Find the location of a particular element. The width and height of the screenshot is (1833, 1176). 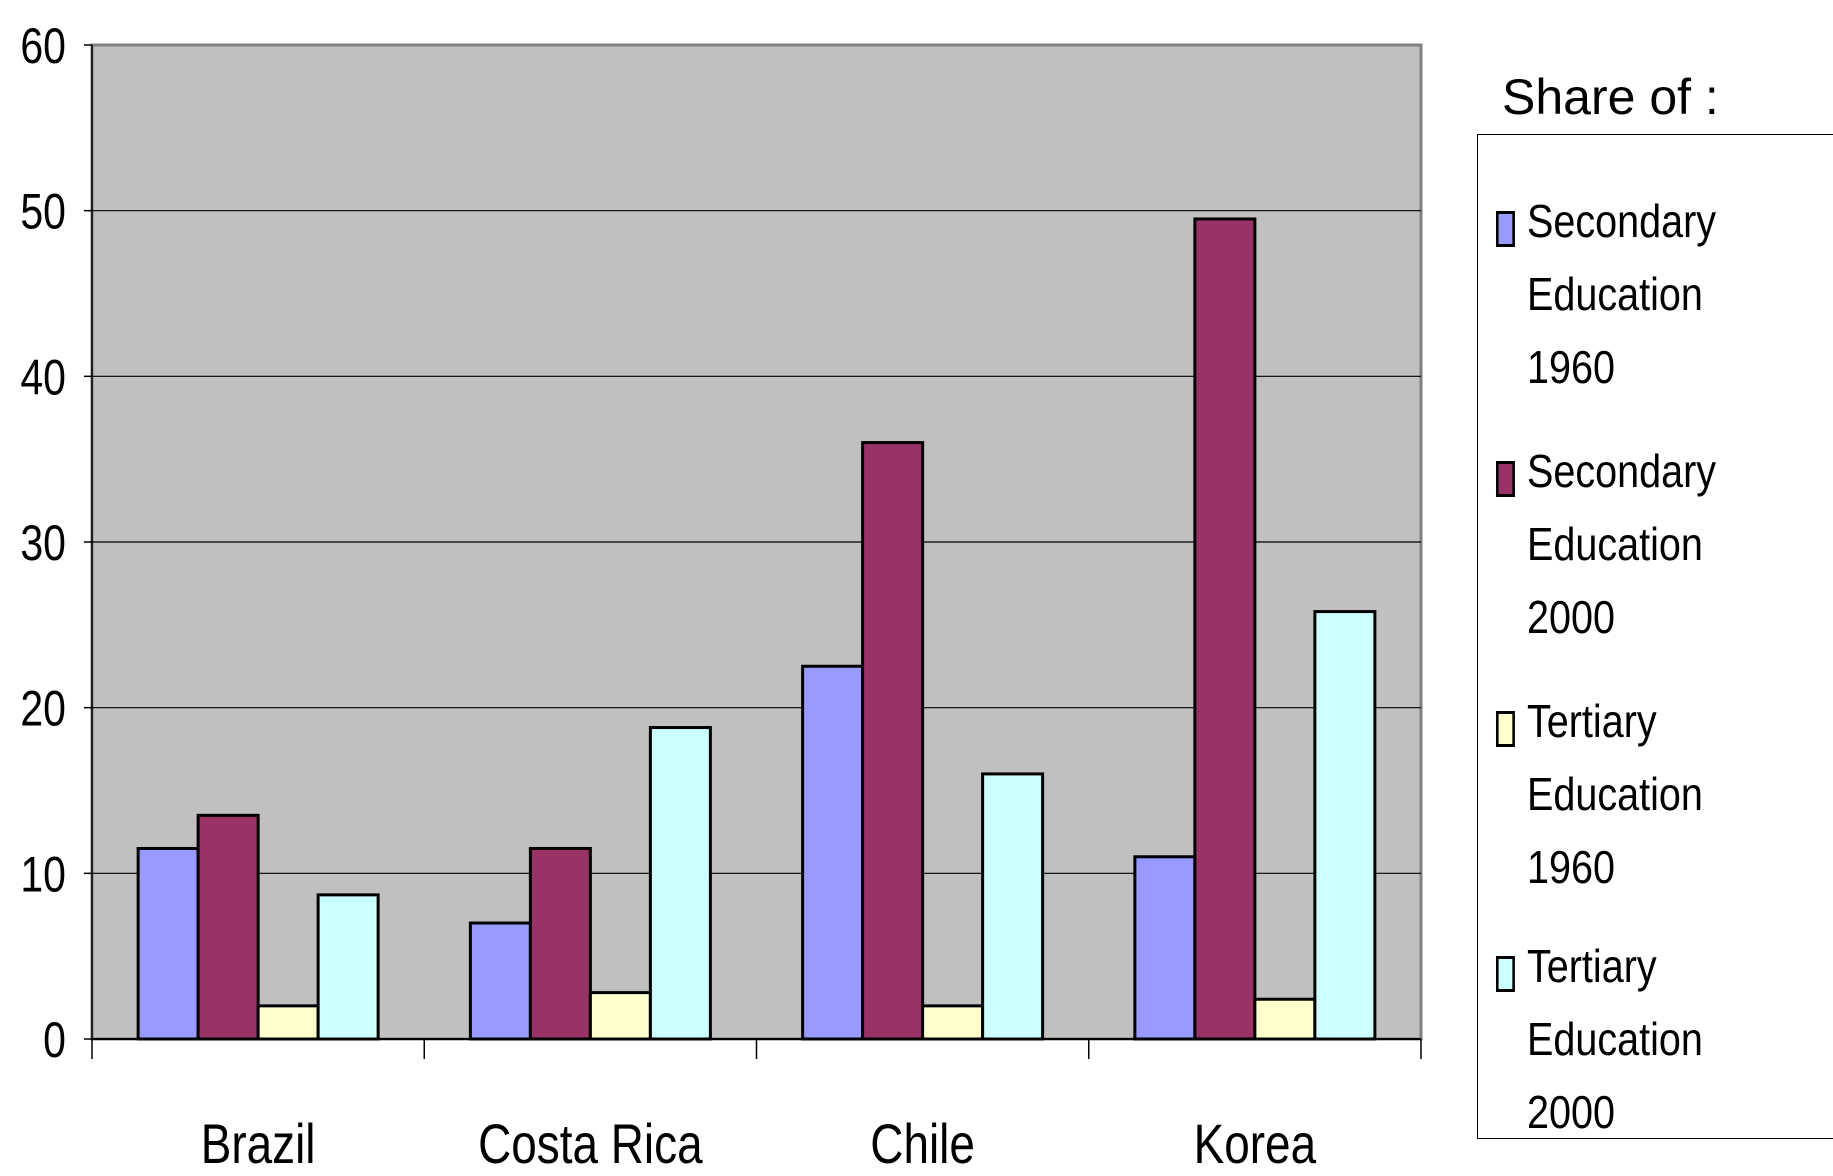

y-tick-label: 20 is located at coordinates (43, 709).